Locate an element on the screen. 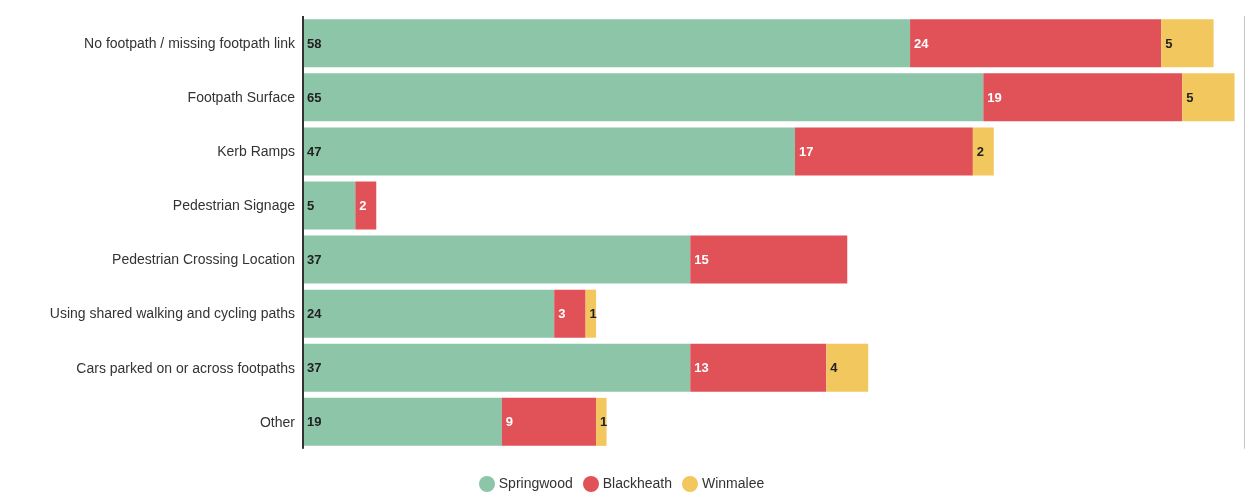  data-label: 17 is located at coordinates (806, 152).